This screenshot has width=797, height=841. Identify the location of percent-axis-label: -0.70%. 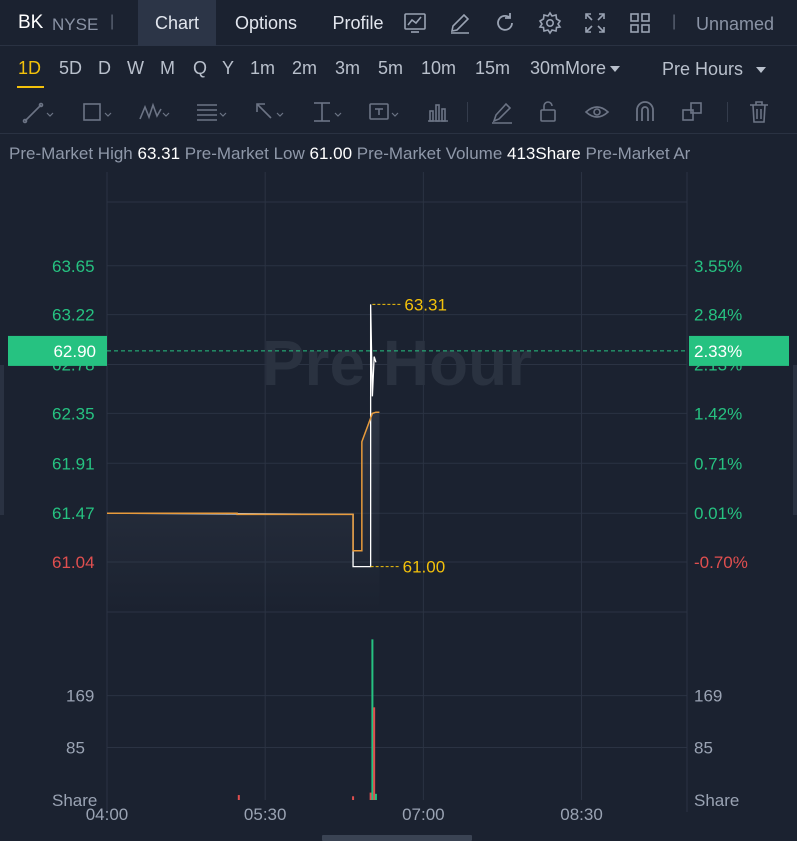
(721, 562).